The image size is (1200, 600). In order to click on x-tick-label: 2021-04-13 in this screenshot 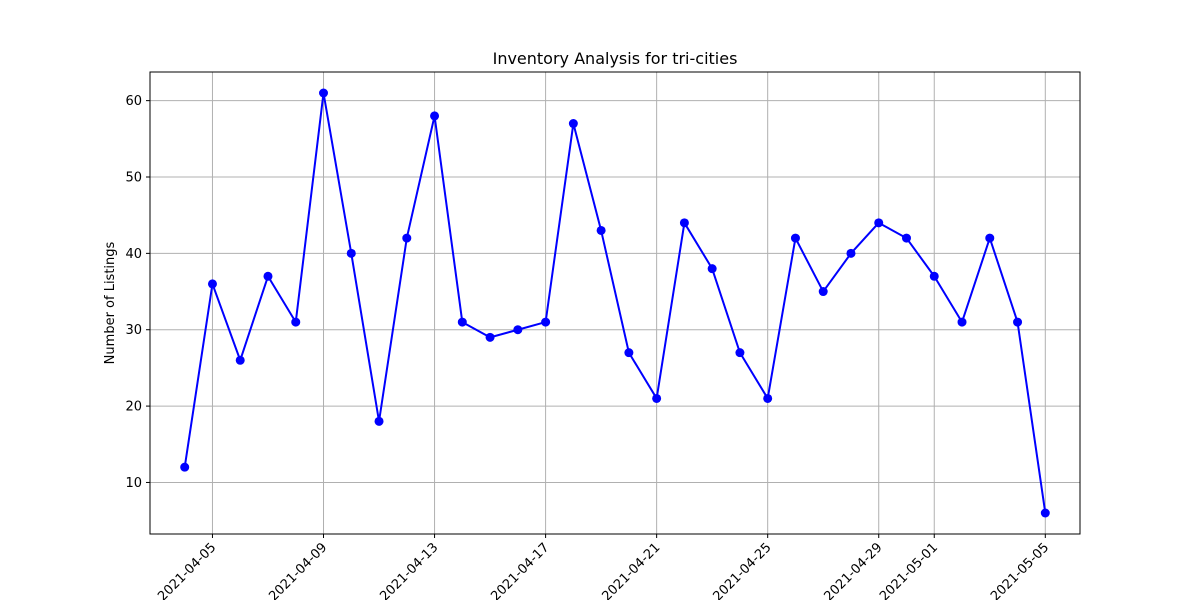, I will do `click(409, 570)`.